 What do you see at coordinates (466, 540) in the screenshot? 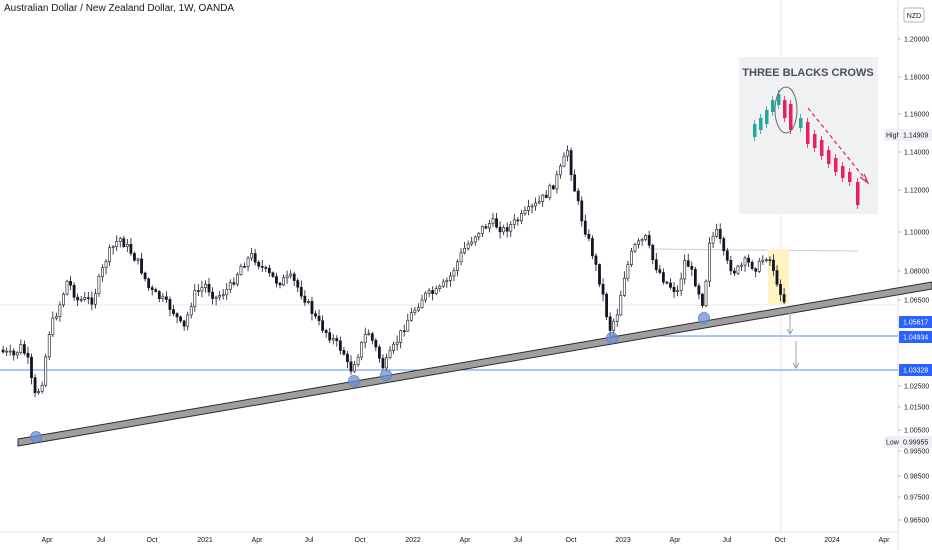
I see `x-tick-label: Apr` at bounding box center [466, 540].